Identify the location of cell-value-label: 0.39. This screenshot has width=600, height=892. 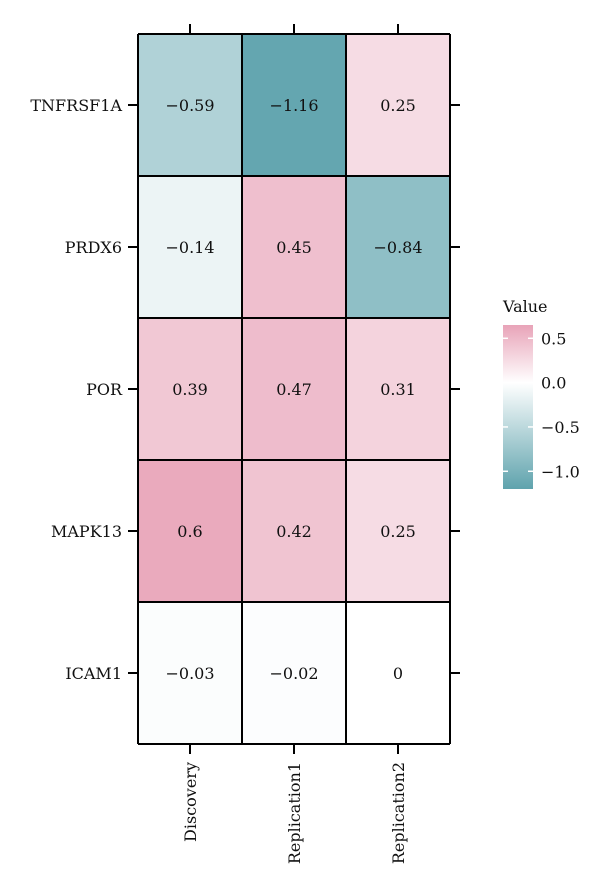
(190, 389).